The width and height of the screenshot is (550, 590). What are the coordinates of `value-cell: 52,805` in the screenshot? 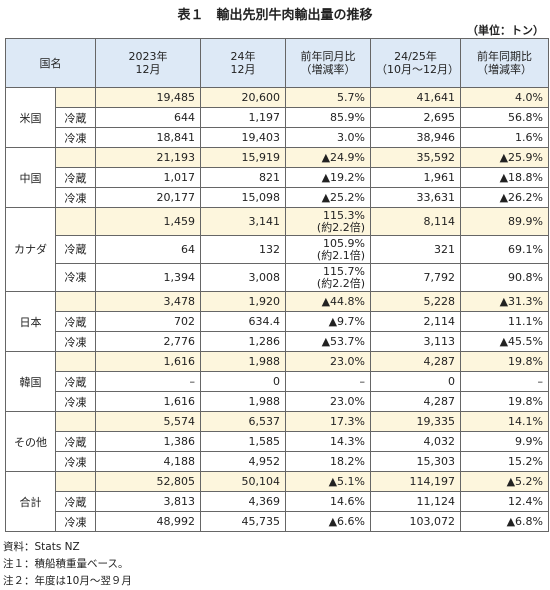 It's located at (148, 481).